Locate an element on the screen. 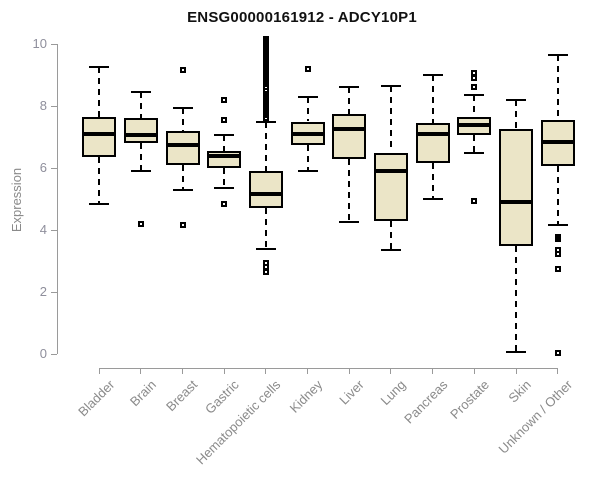 The height and width of the screenshot is (500, 600). x-category-label: Breast is located at coordinates (182, 396).